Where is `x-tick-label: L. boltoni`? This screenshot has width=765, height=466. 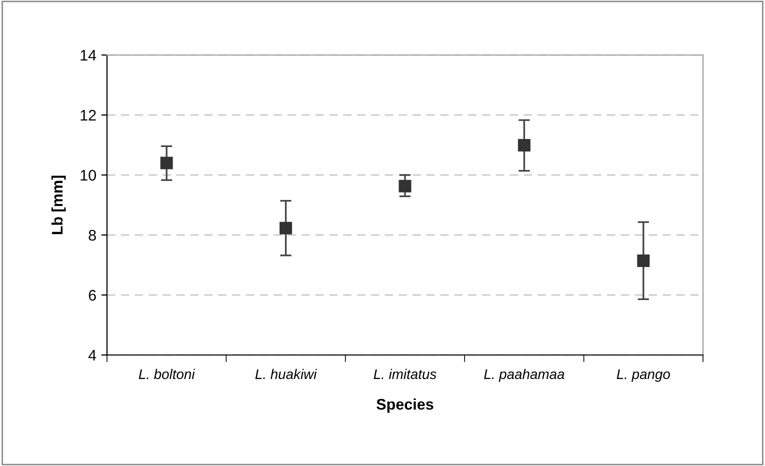
x-tick-label: L. boltoni is located at coordinates (167, 374).